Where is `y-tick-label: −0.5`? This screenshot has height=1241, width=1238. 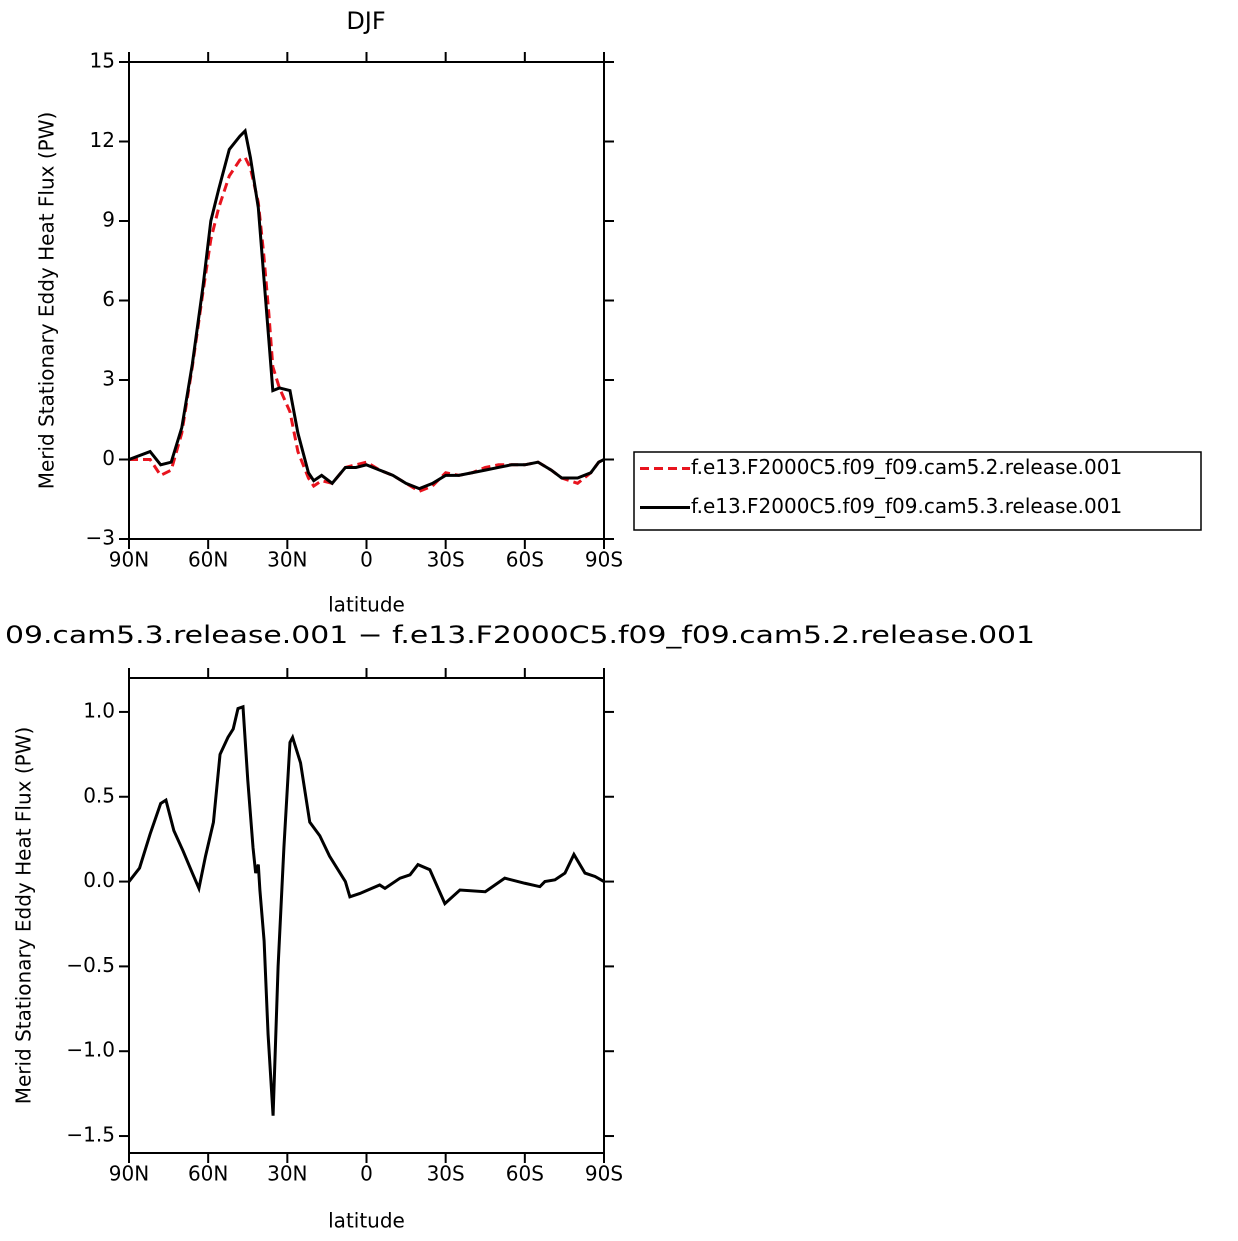 y-tick-label: −0.5 is located at coordinates (90, 965).